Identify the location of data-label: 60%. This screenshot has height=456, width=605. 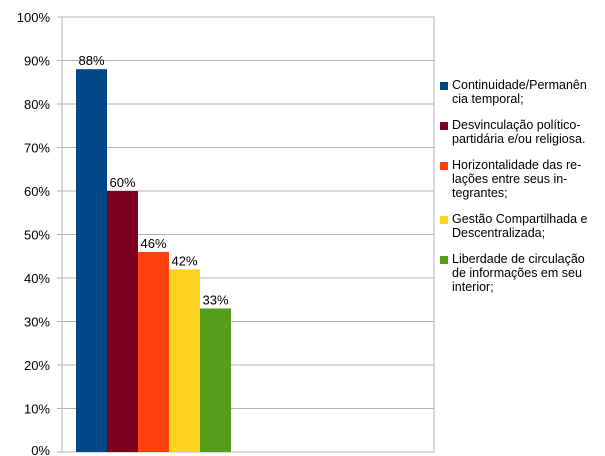
(122, 182).